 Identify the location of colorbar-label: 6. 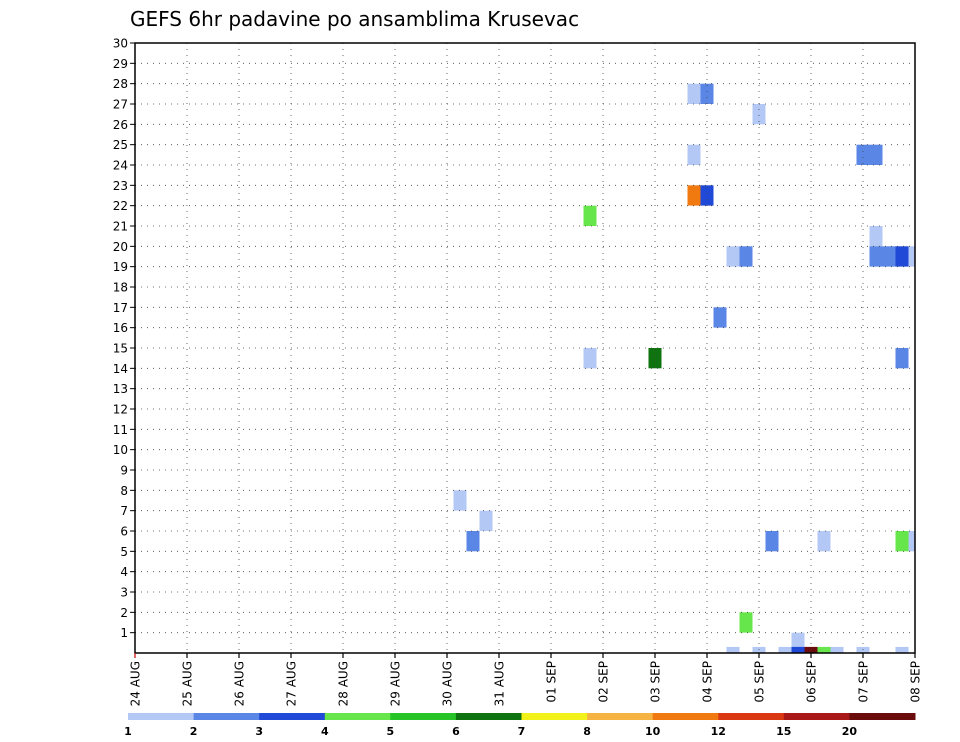
(456, 731).